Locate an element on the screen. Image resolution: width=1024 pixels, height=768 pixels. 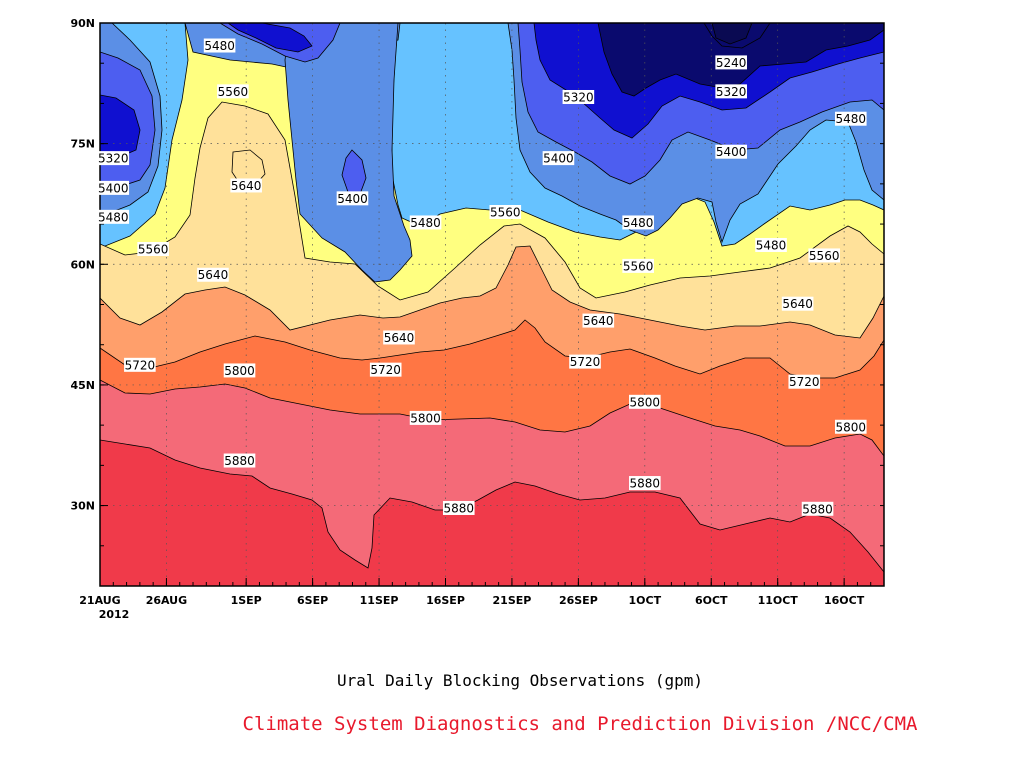
x-tick-label: 6SEP is located at coordinates (312, 600).